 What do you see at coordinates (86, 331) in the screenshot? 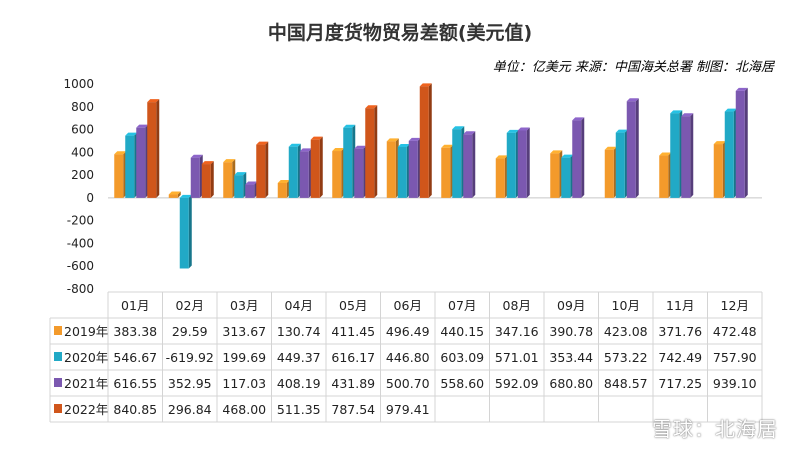
I see `legend-label: 2019年` at bounding box center [86, 331].